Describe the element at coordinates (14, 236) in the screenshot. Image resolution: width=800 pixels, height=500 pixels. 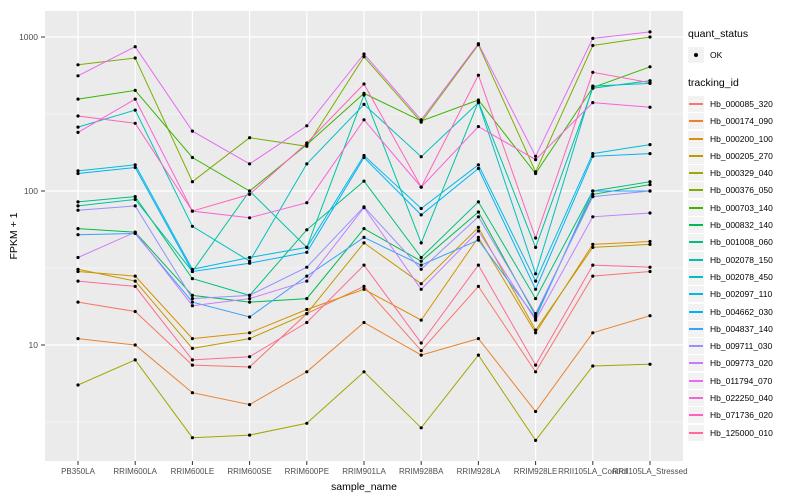
I see `y-axis-title: FPKM + 1` at that location.